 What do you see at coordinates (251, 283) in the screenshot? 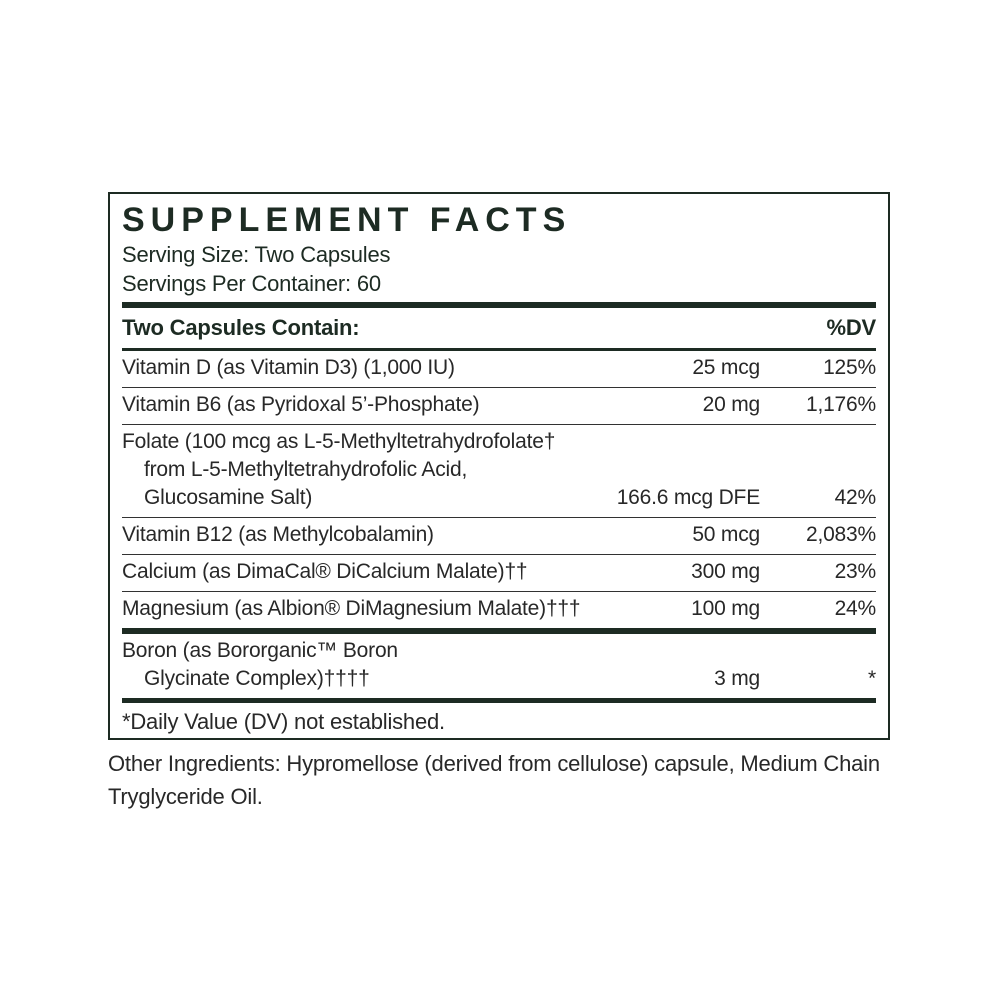
I see `servings-per-container: Servings Per Container: 60` at bounding box center [251, 283].